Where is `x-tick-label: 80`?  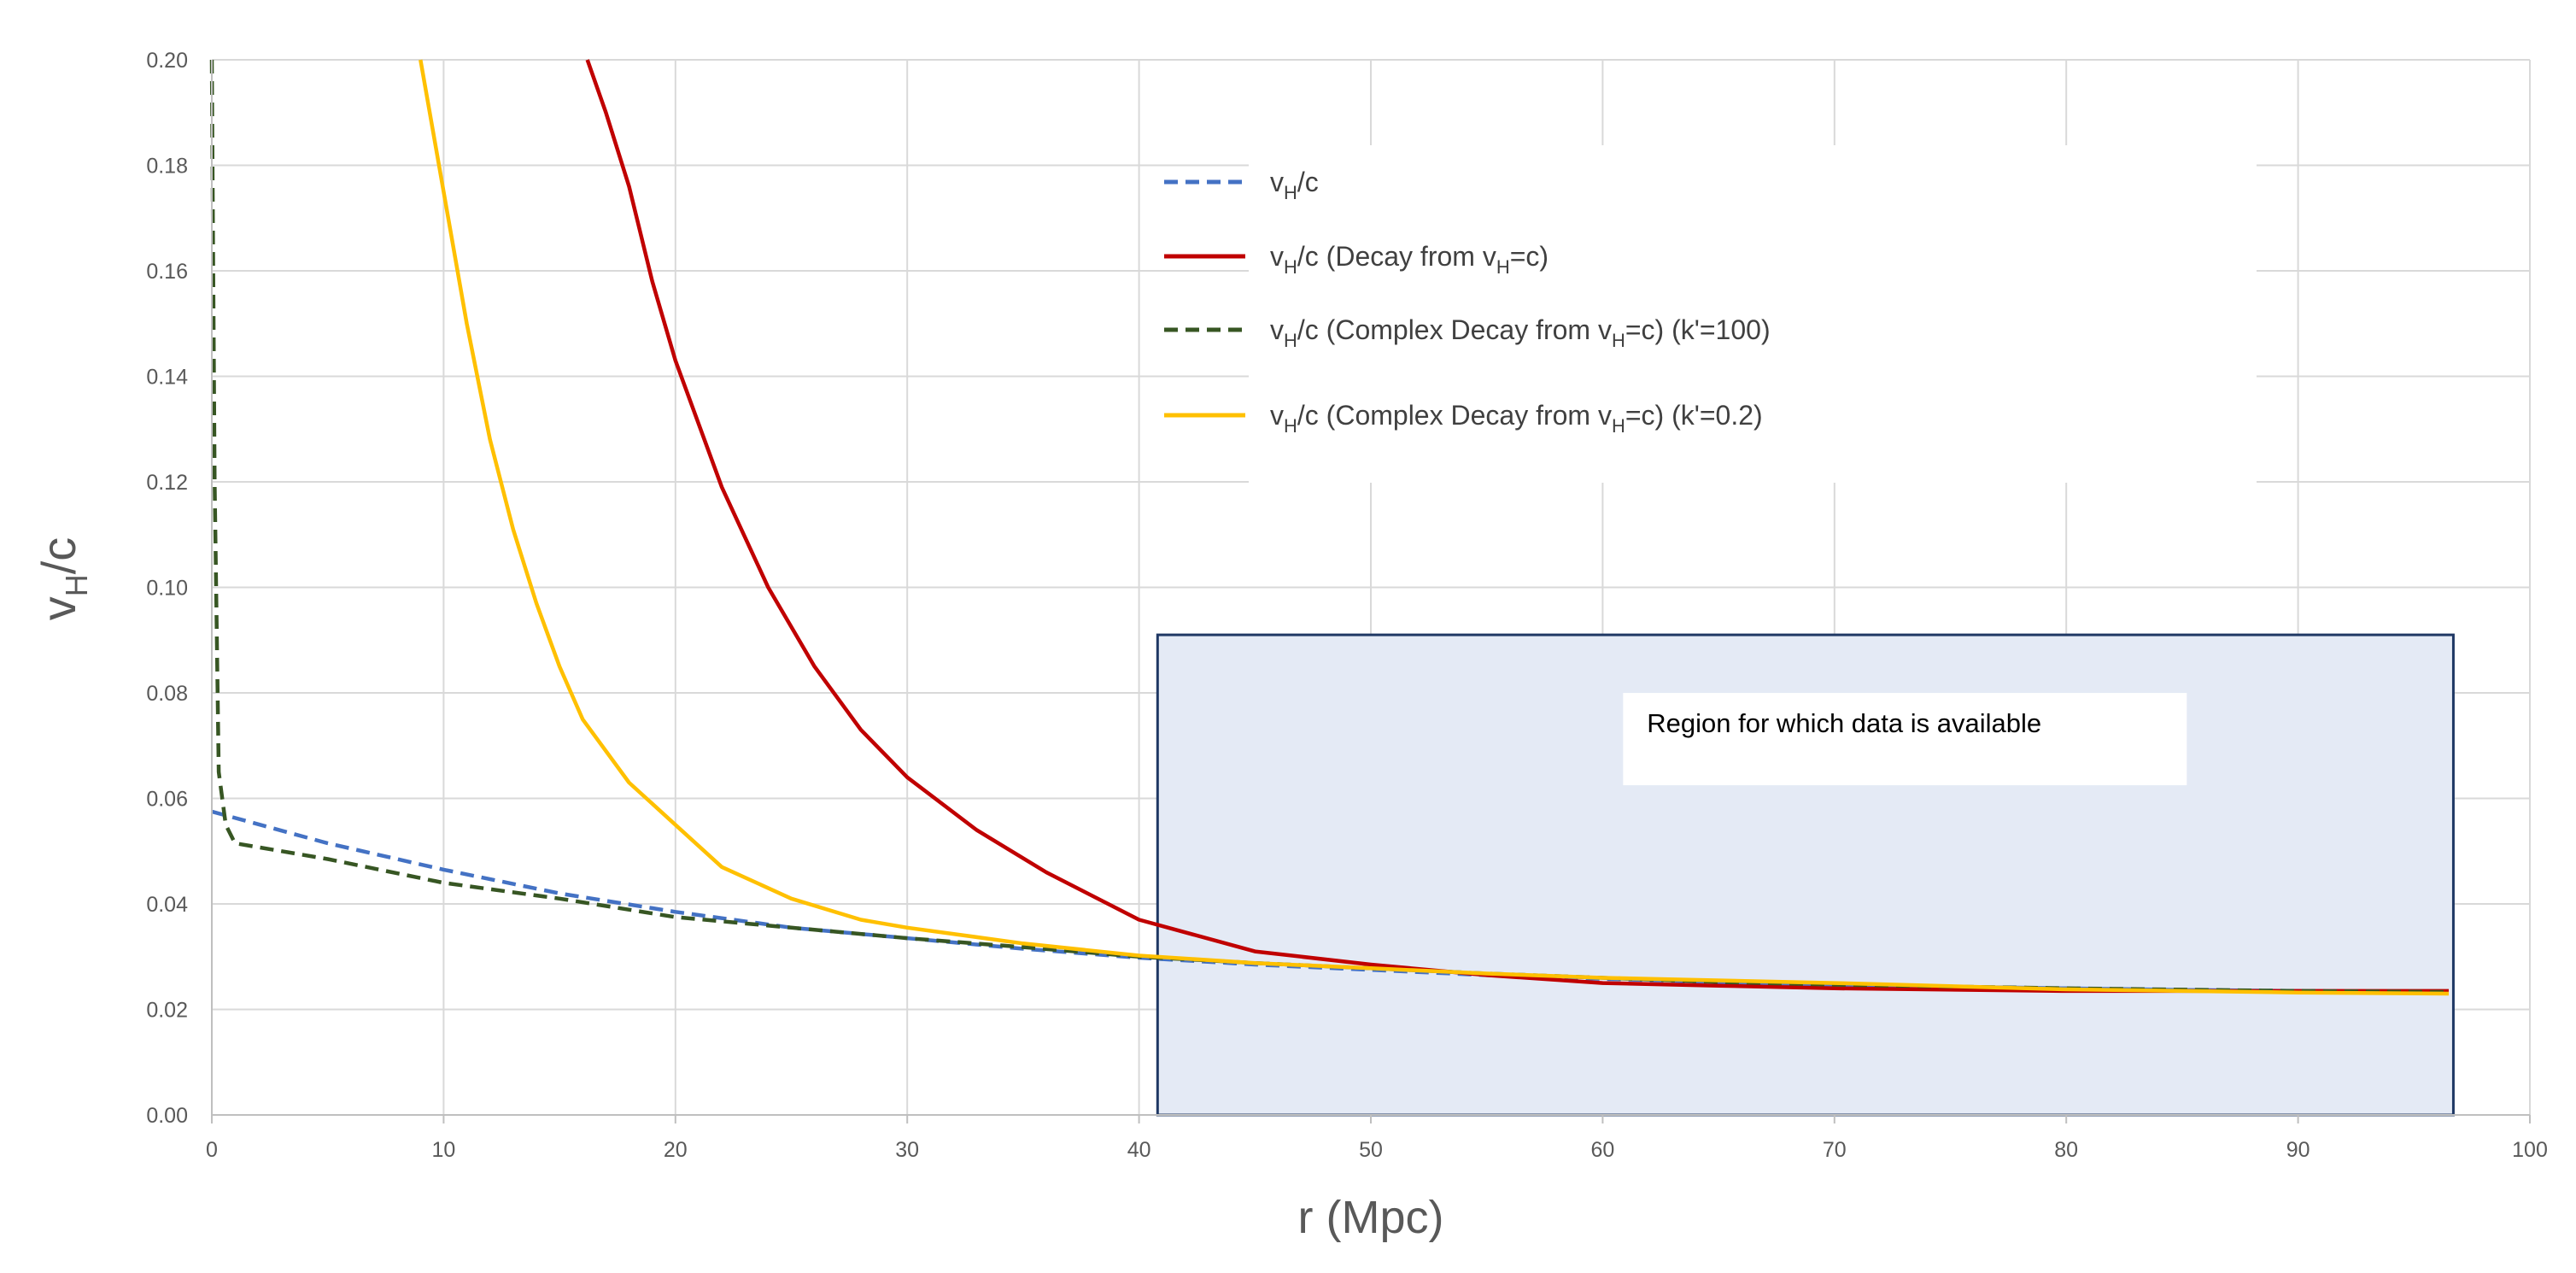
x-tick-label: 80 is located at coordinates (2066, 1150).